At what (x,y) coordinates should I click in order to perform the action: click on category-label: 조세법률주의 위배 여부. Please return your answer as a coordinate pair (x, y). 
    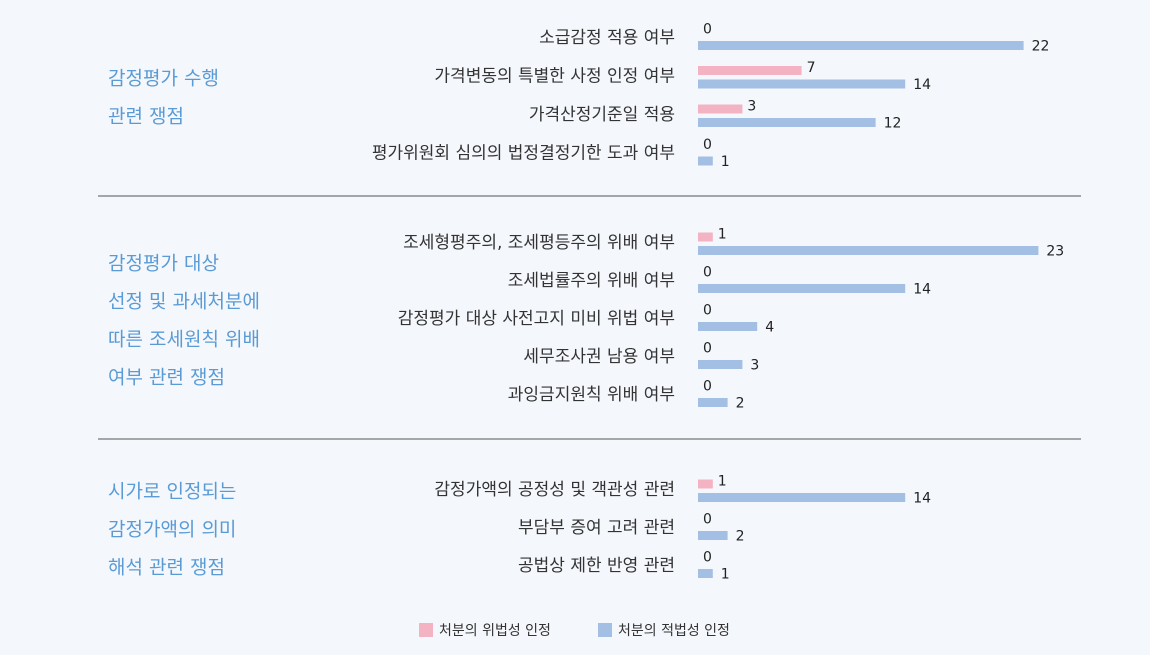
    Looking at the image, I should click on (591, 281).